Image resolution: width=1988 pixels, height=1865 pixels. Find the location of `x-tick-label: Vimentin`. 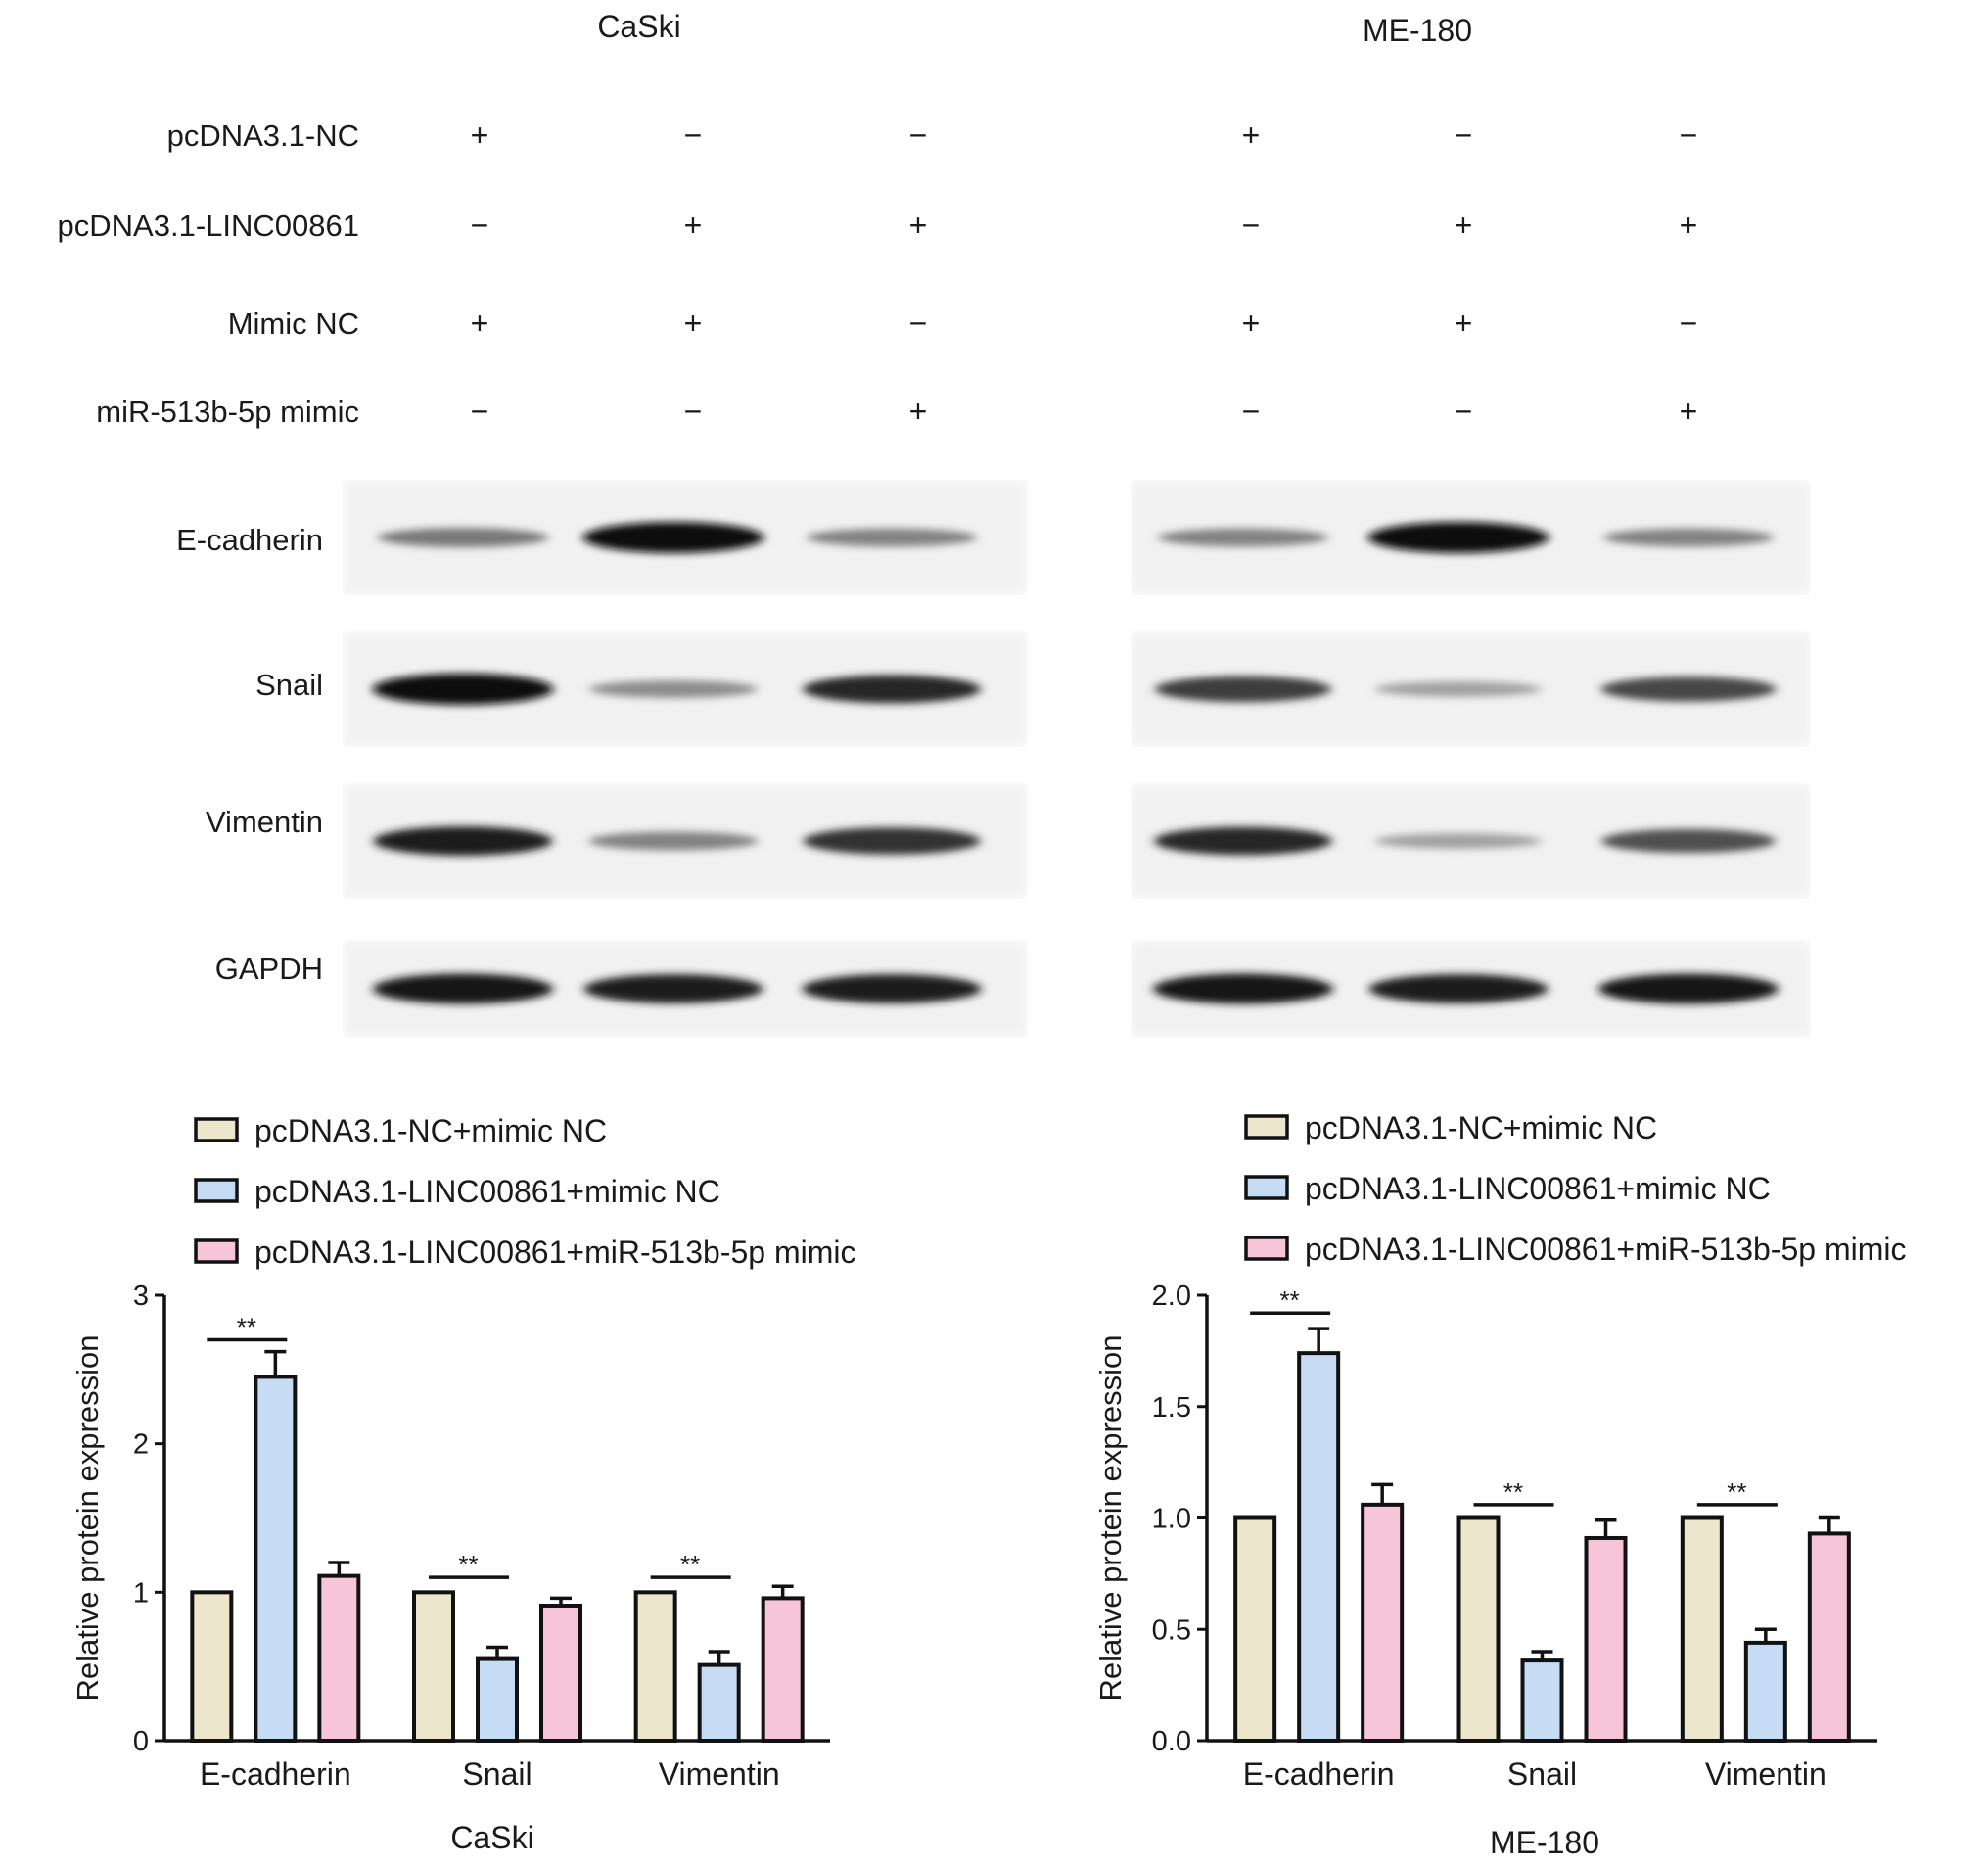

x-tick-label: Vimentin is located at coordinates (719, 1774).